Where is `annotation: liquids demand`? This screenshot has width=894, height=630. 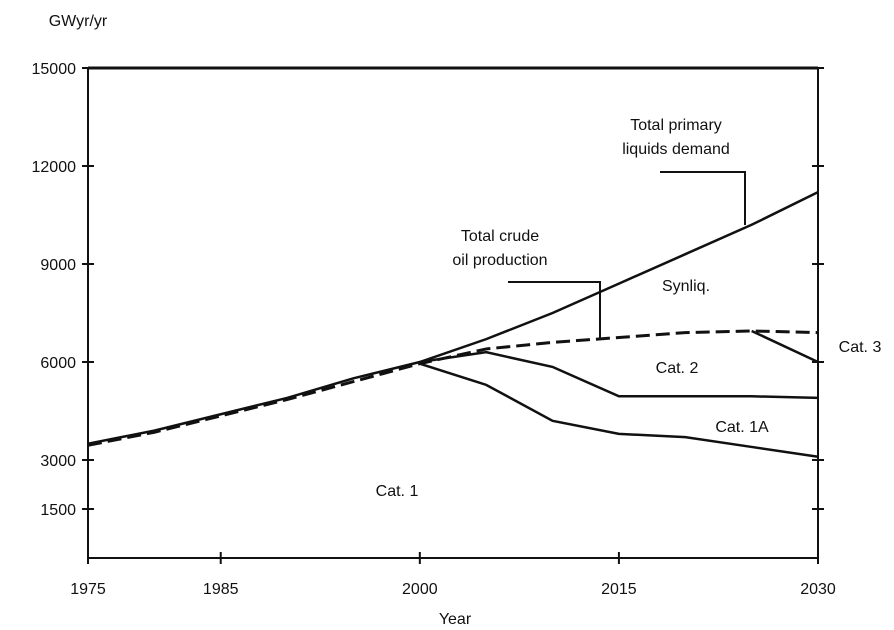
annotation: liquids demand is located at coordinates (676, 149).